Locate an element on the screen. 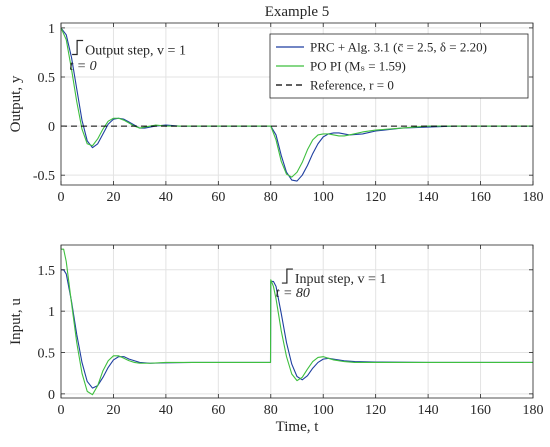 Image resolution: width=550 pixels, height=447 pixels. y-tick-label: 1.5 is located at coordinates (47, 271).